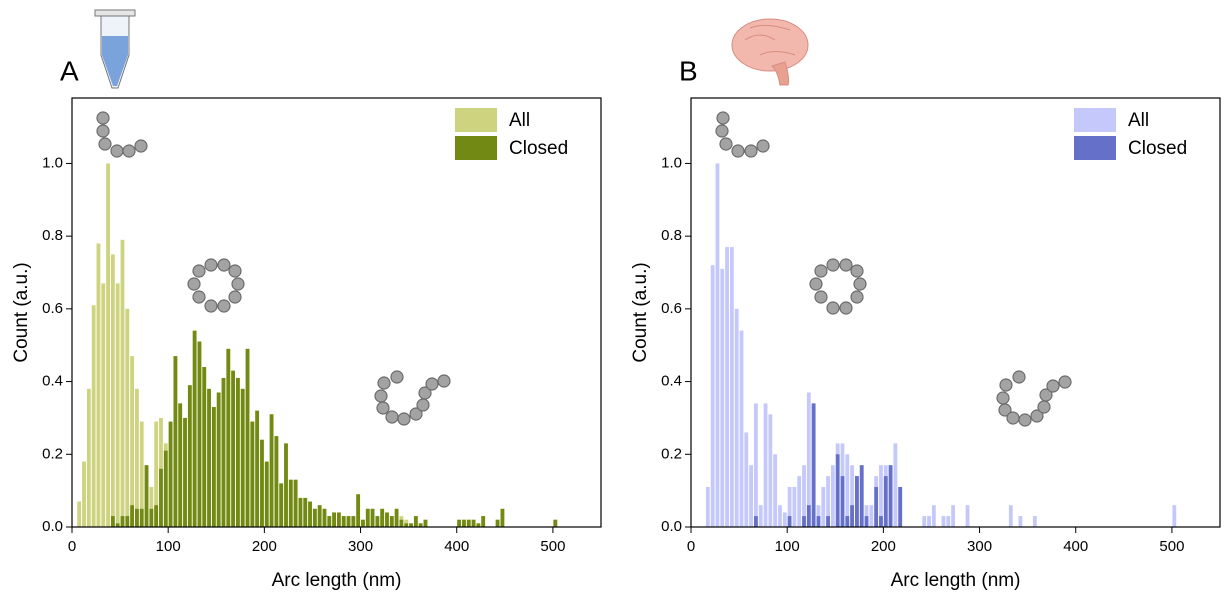 This screenshot has height=600, width=1224. Describe the element at coordinates (69, 70) in the screenshot. I see `panel-label: A` at that location.